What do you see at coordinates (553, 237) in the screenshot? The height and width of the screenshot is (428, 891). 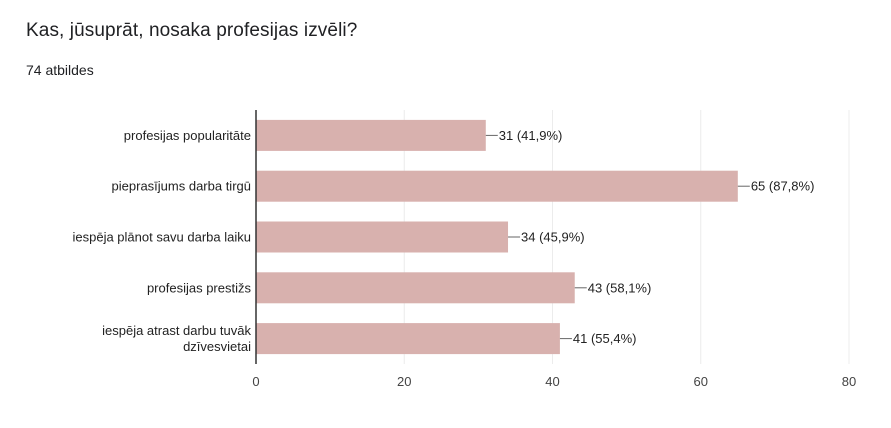 I see `data-label-2: 34 (45,9%)` at bounding box center [553, 237].